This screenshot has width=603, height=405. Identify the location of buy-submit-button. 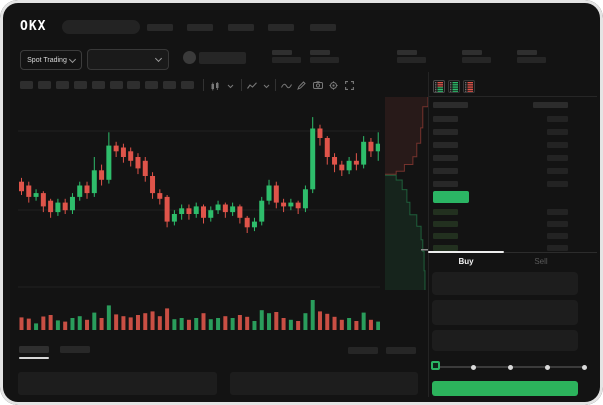
(505, 388).